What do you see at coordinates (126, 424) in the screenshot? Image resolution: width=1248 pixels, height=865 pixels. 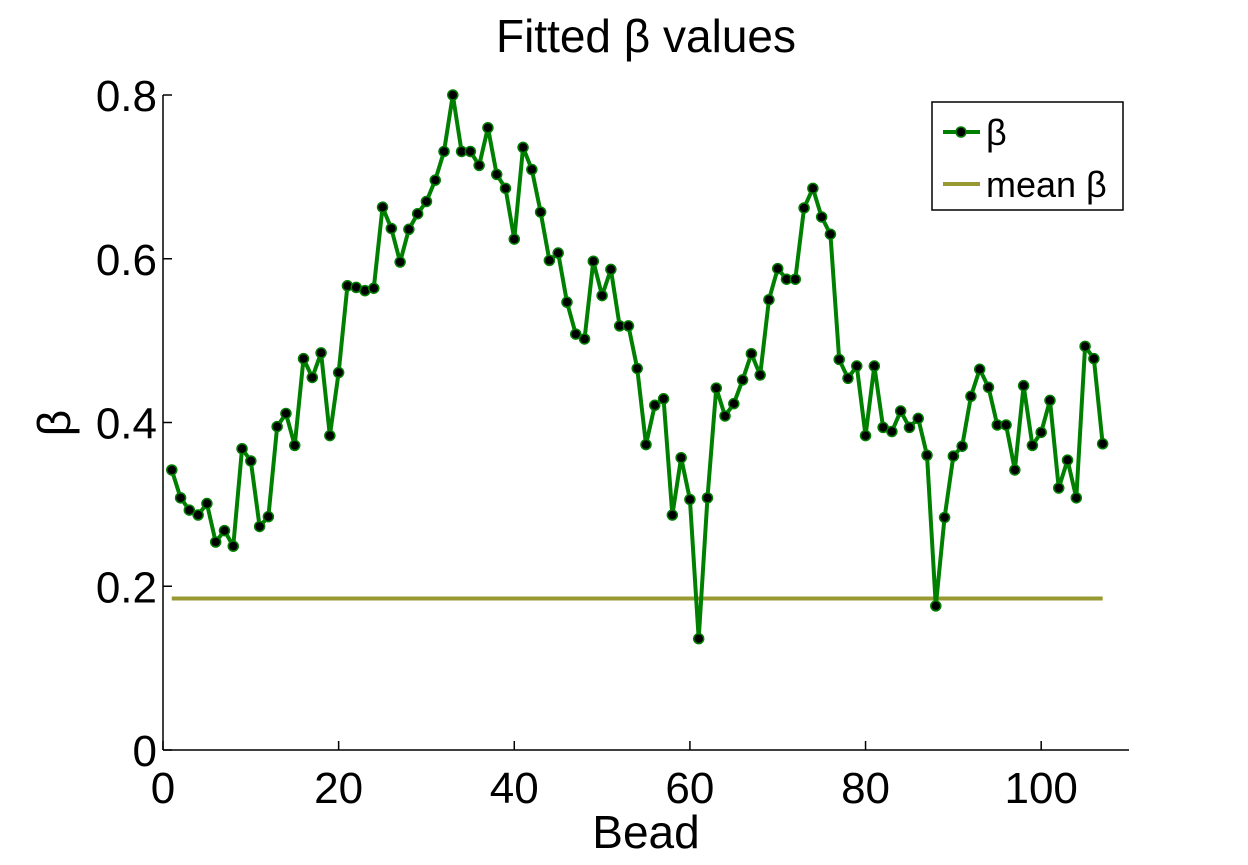 I see `y-tick-label: 0.4` at bounding box center [126, 424].